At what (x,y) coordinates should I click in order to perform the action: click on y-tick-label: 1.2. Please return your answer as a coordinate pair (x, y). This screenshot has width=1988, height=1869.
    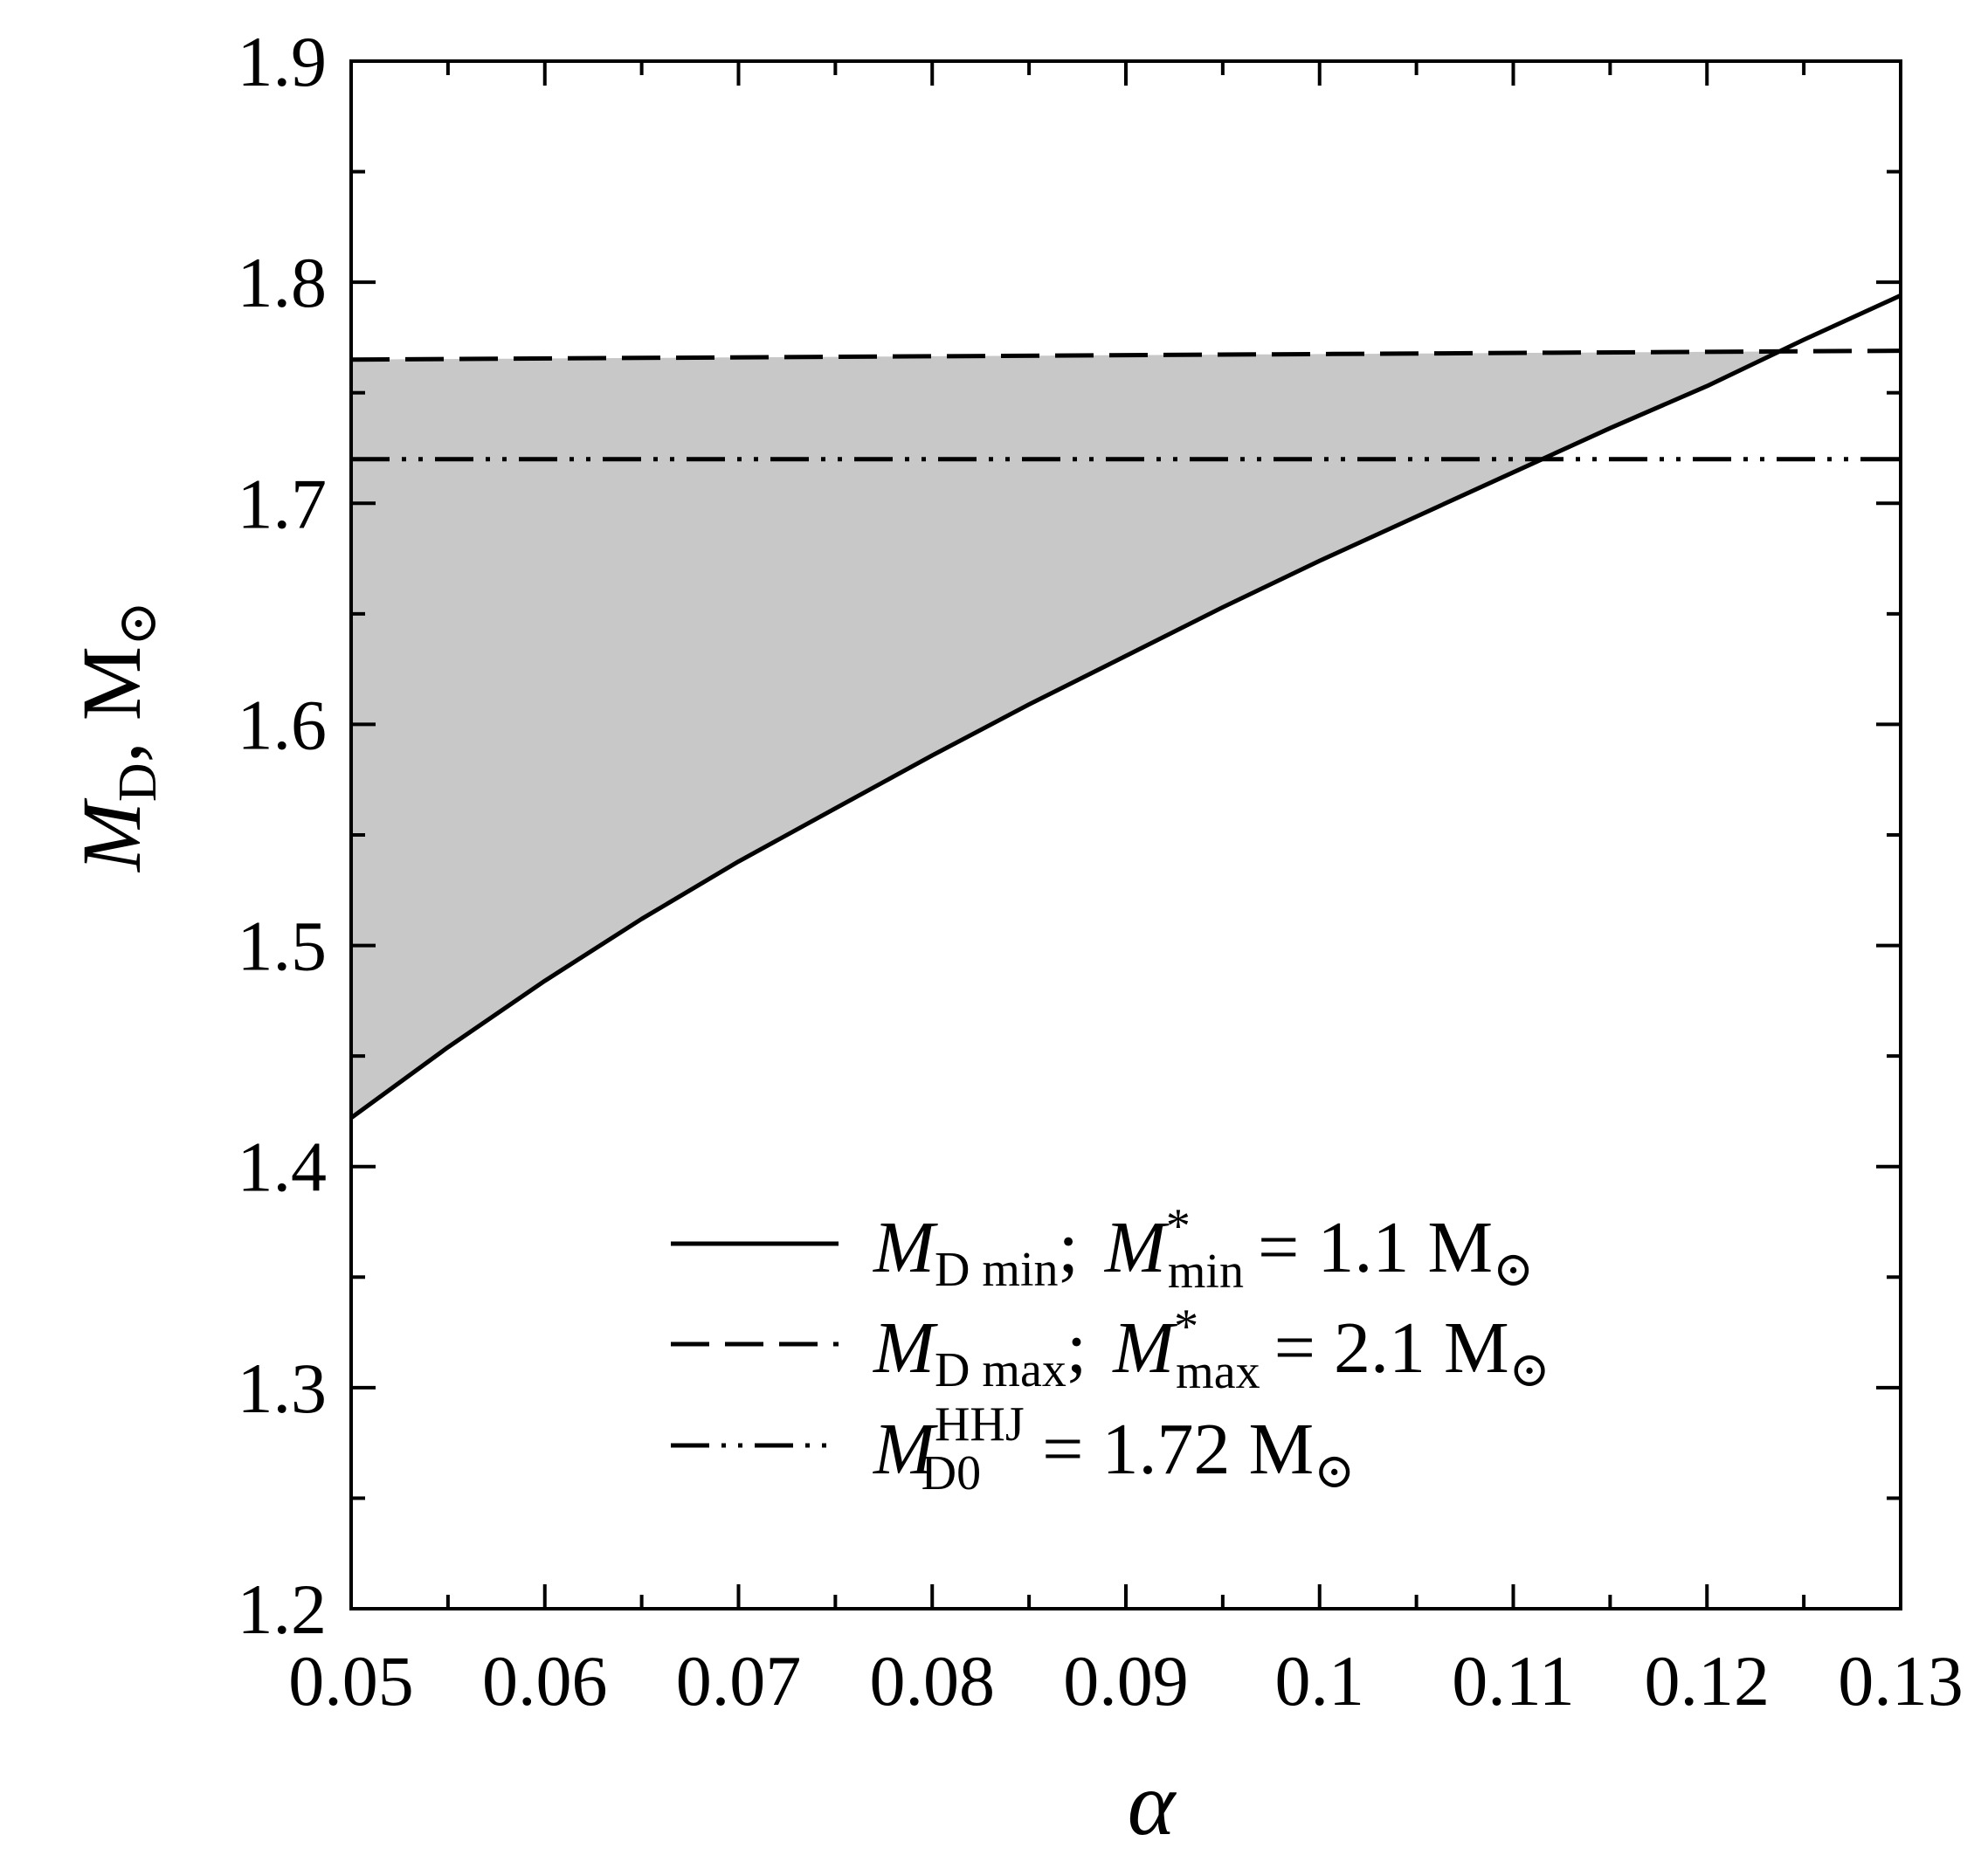
    Looking at the image, I should click on (283, 1609).